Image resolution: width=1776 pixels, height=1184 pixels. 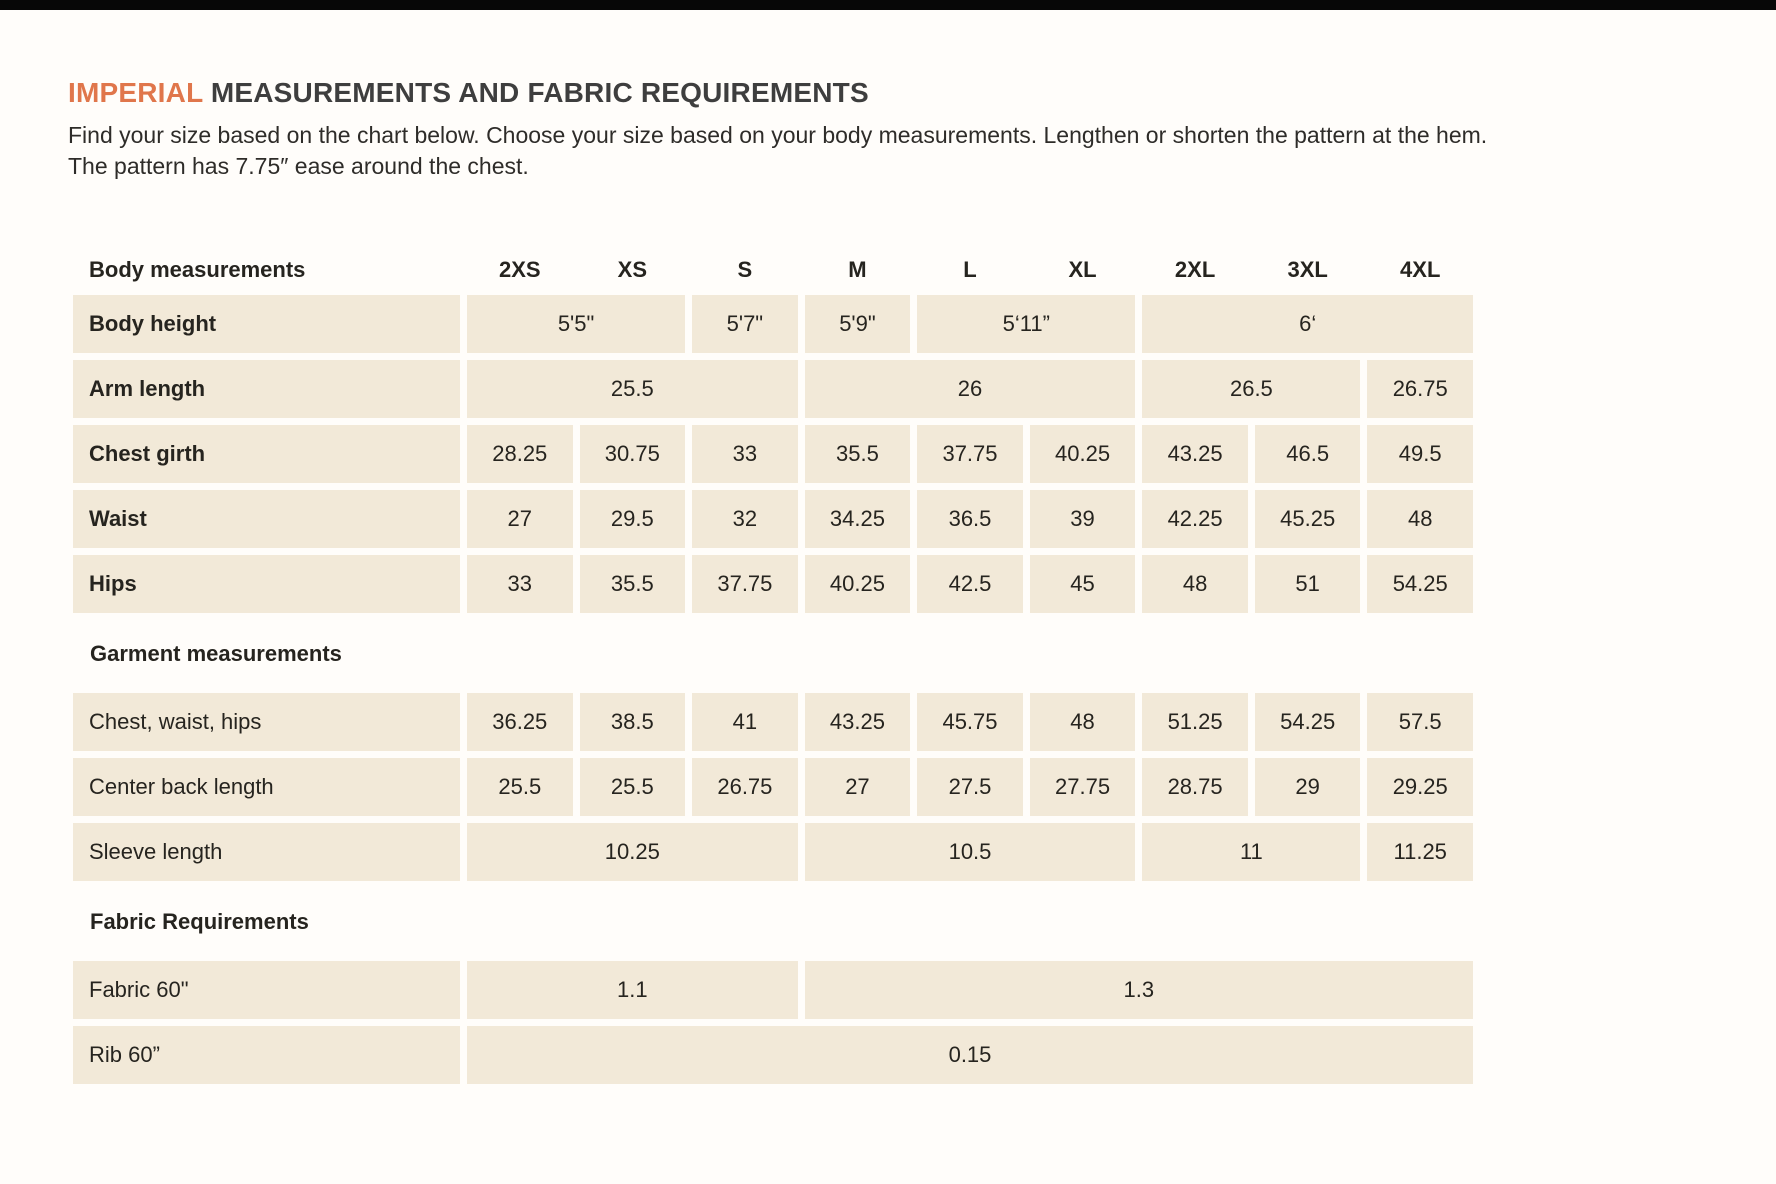 I want to click on top-black-bar, so click(x=888, y=5).